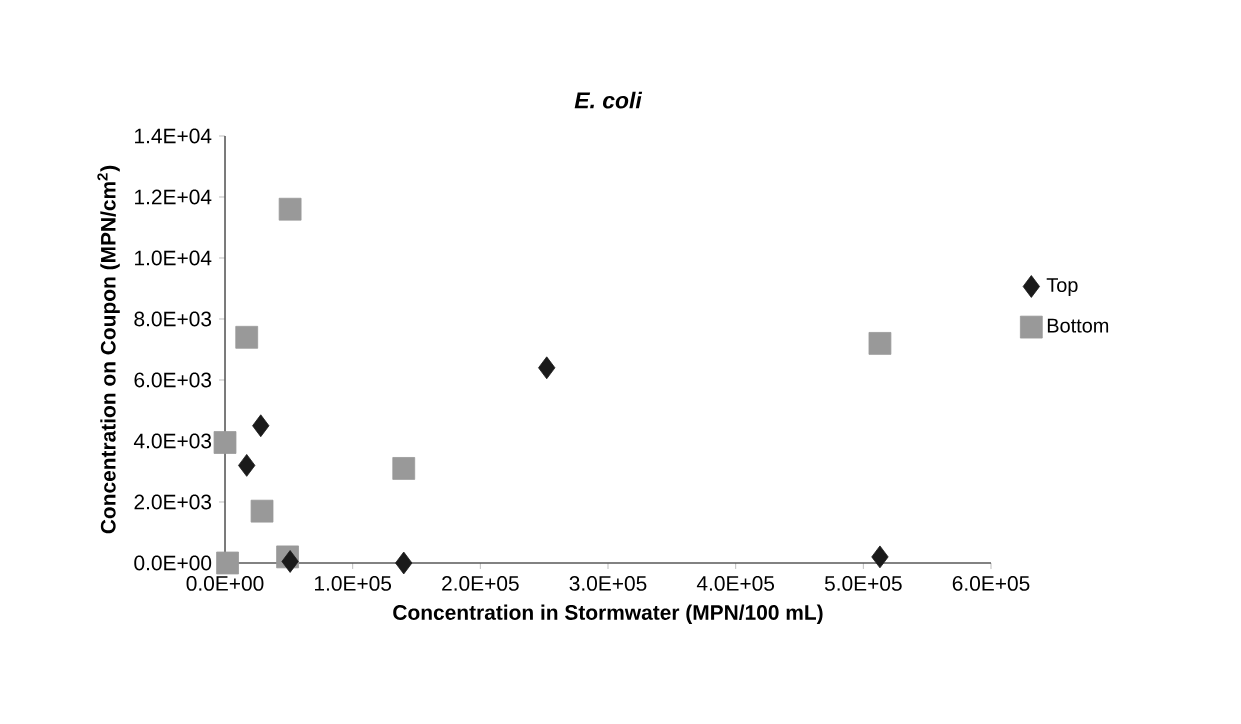 This screenshot has height=724, width=1241. I want to click on y-tick-label: 0.0E+00, so click(173, 563).